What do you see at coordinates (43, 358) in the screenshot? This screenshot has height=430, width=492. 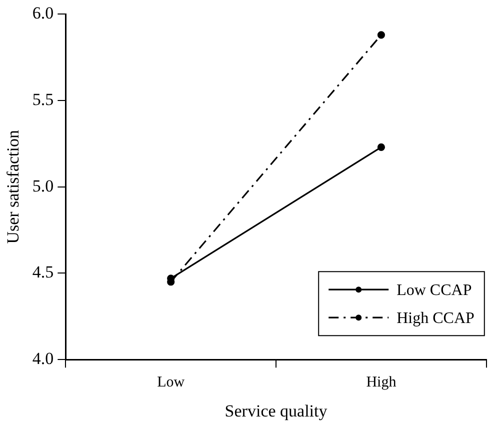 I see `y-tick-label: 4.0` at bounding box center [43, 358].